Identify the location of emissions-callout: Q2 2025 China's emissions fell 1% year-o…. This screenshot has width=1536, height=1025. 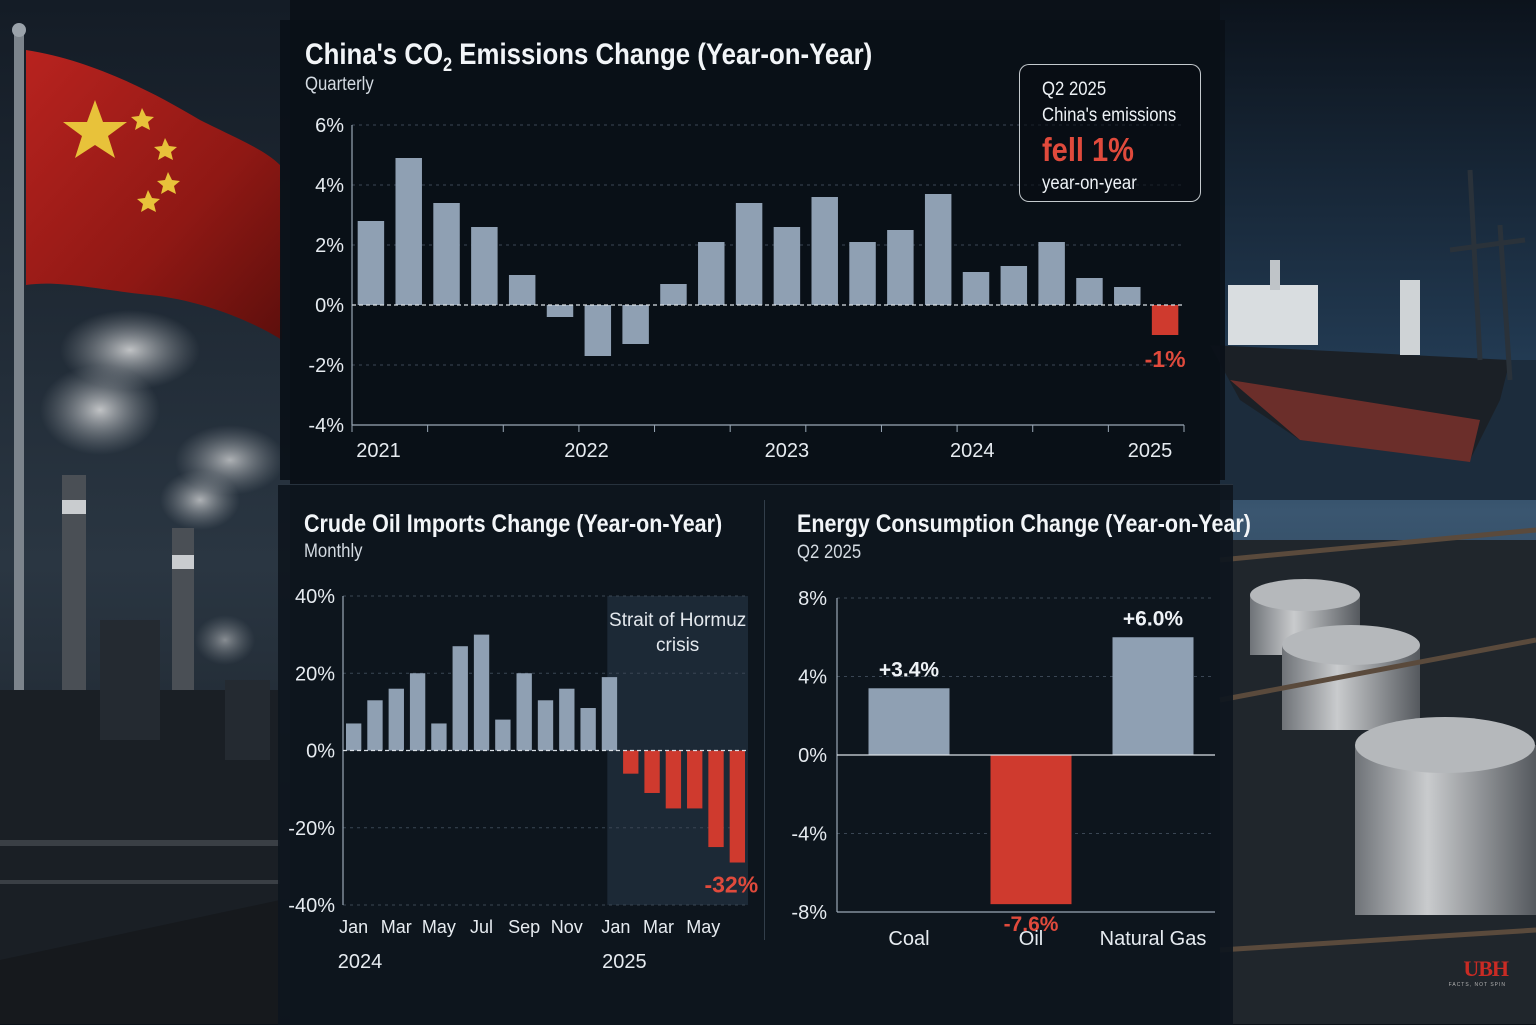
(1110, 133).